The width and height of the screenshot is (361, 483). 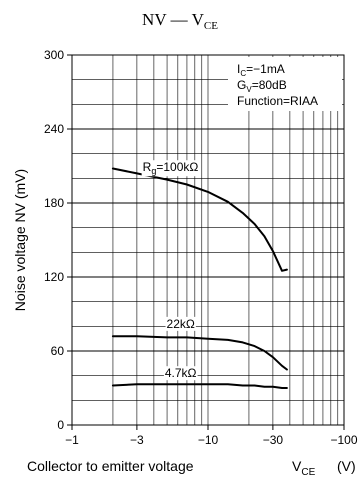 I want to click on chart-title: NV — VCE, so click(x=180, y=21).